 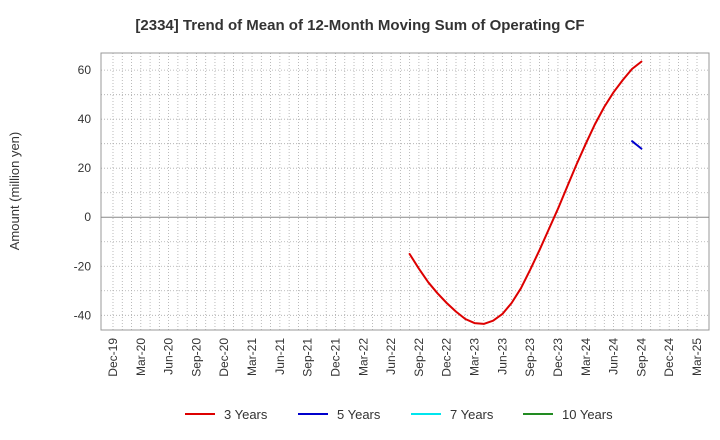 I want to click on legend-label-10-years: 10 Years, so click(x=587, y=414).